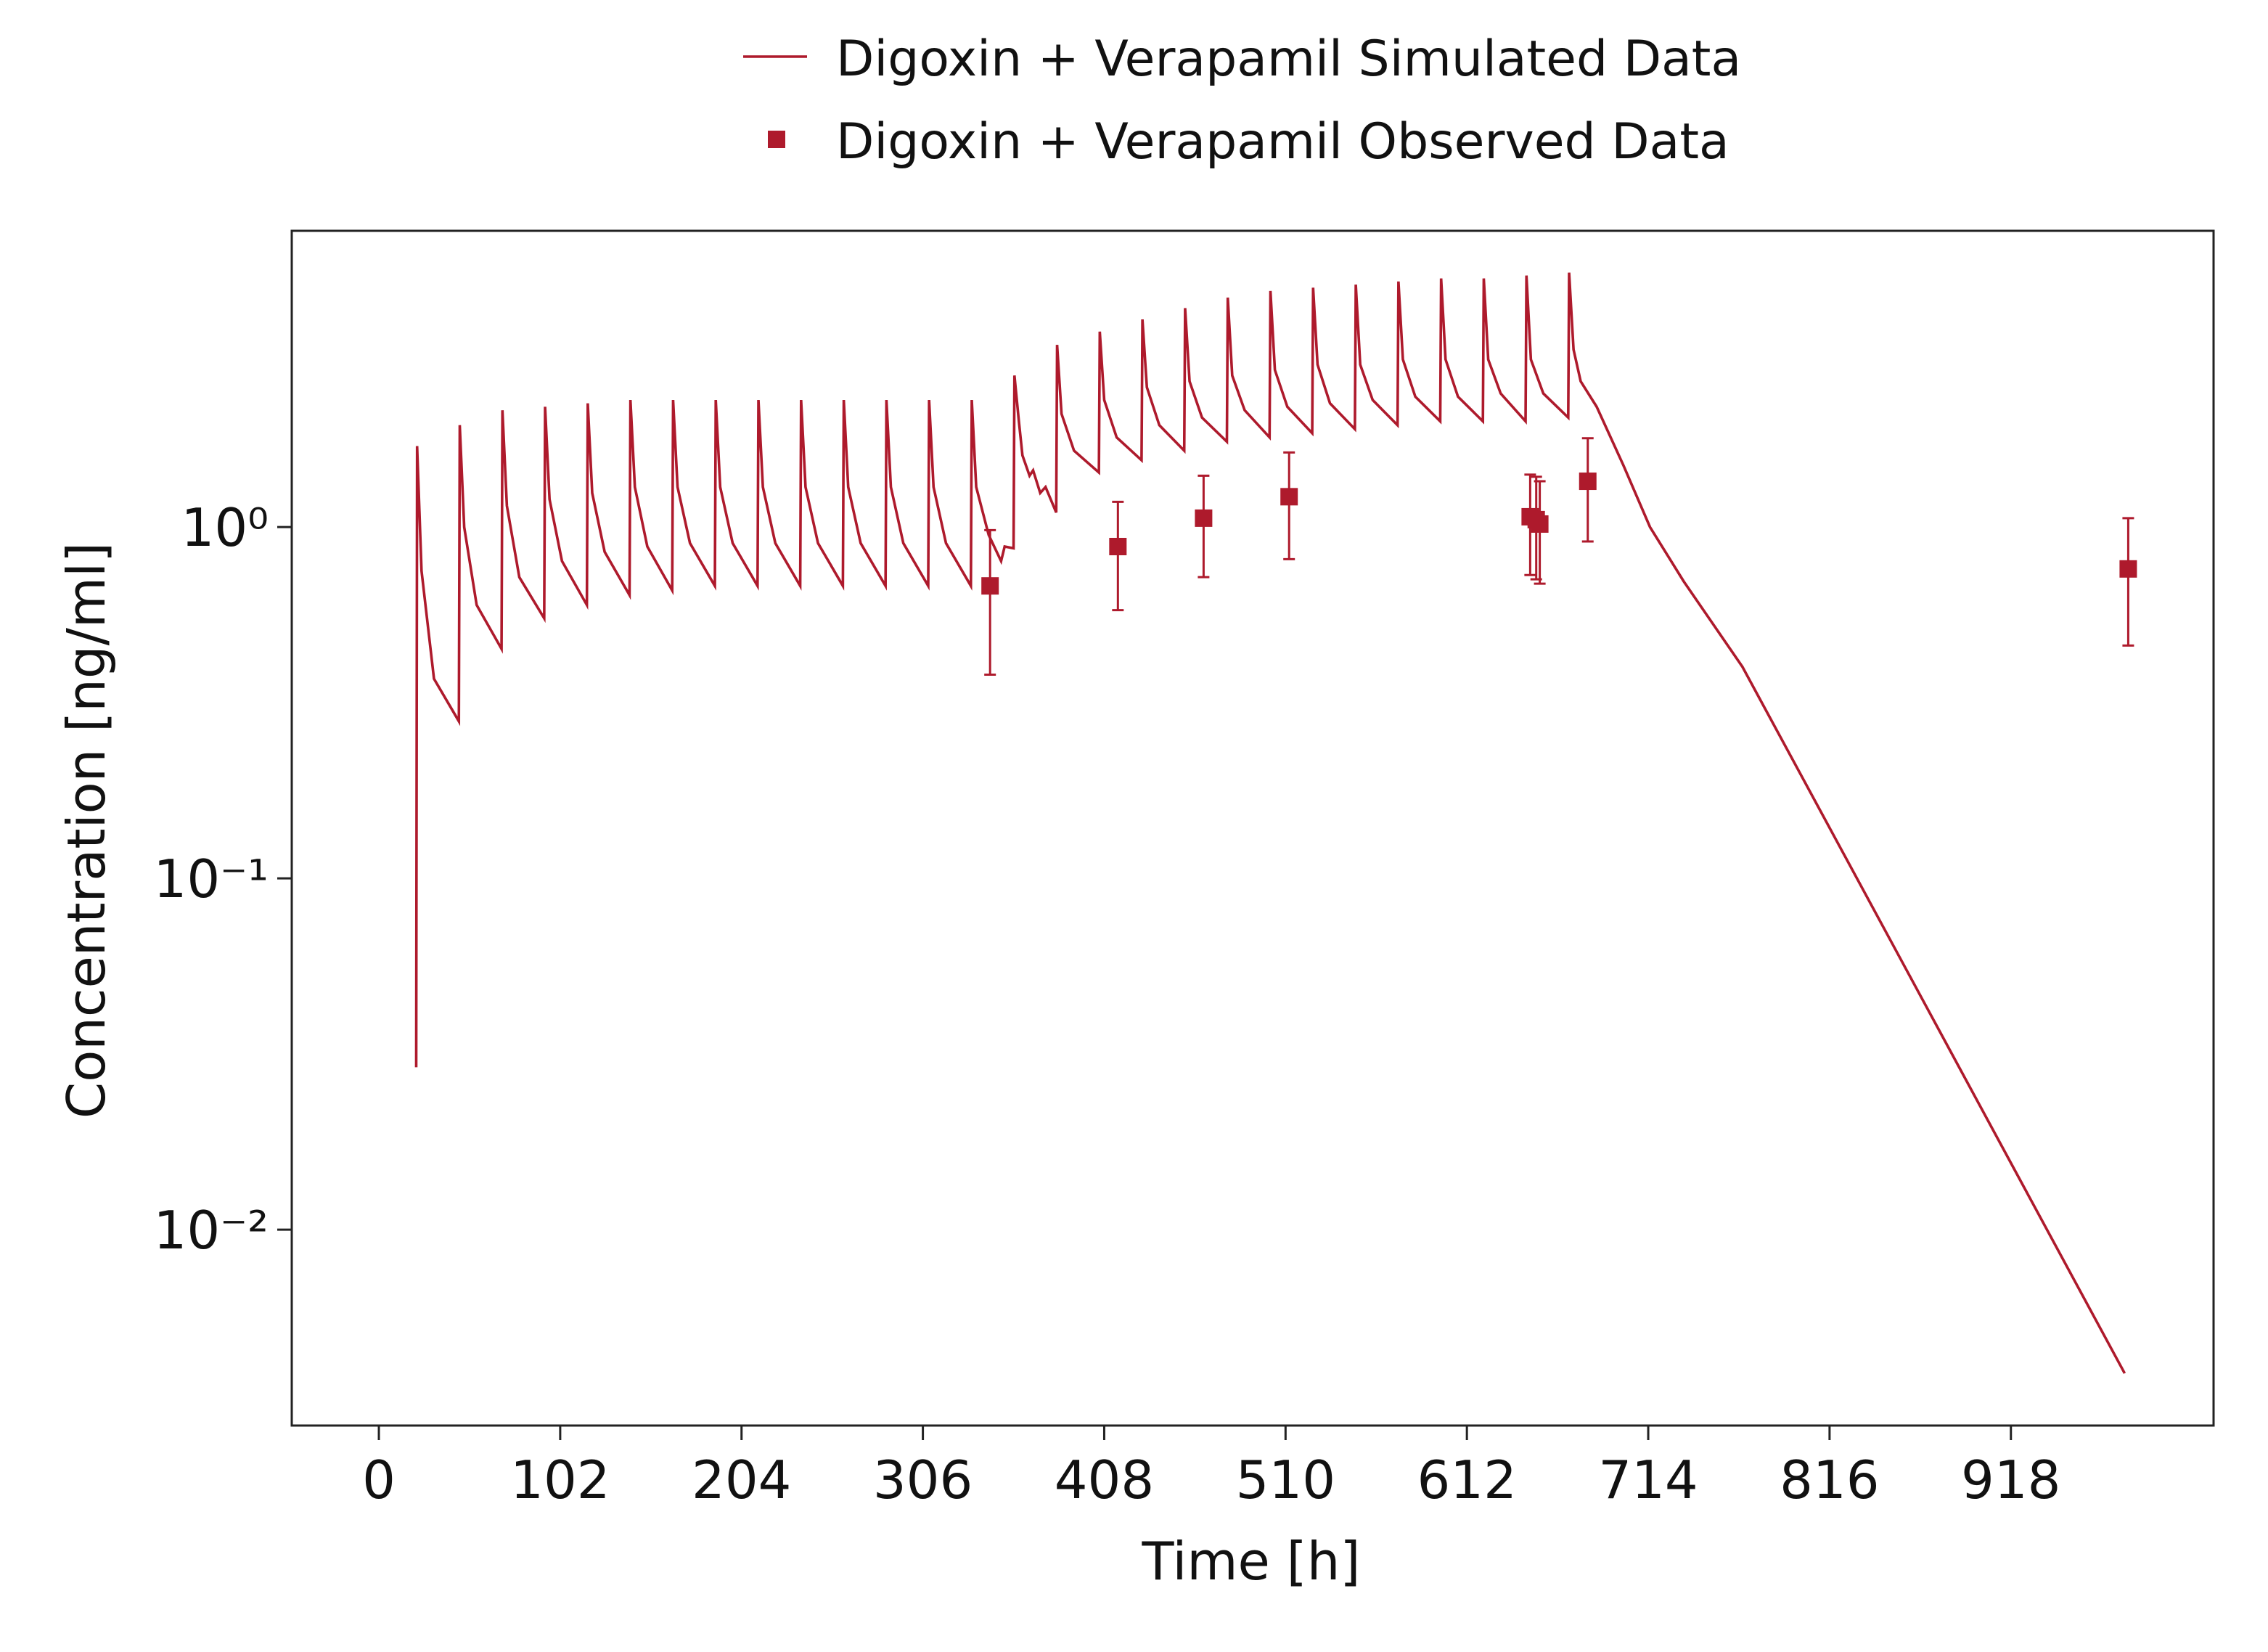 The width and height of the screenshot is (2268, 1652). I want to click on legend-label: Digoxin + Verapamil Simulated Data, so click(1288, 59).